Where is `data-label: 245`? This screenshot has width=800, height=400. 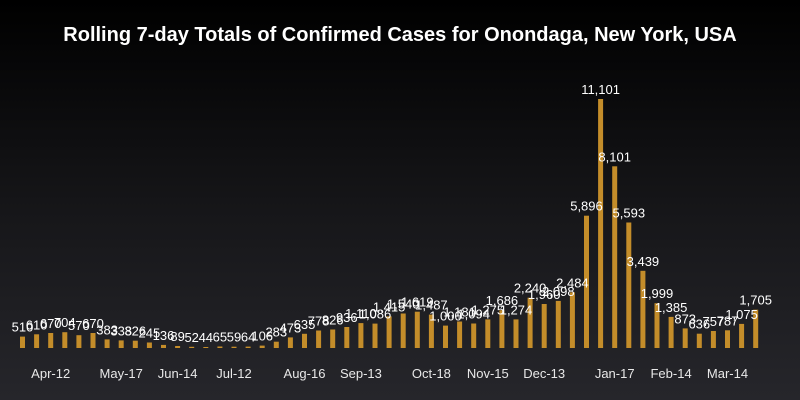
data-label: 245 is located at coordinates (150, 333).